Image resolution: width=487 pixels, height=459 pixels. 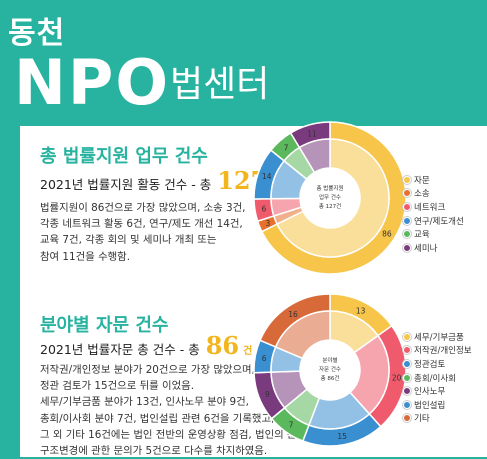 I want to click on legend-item: 세무/기부금품, so click(x=437, y=337).